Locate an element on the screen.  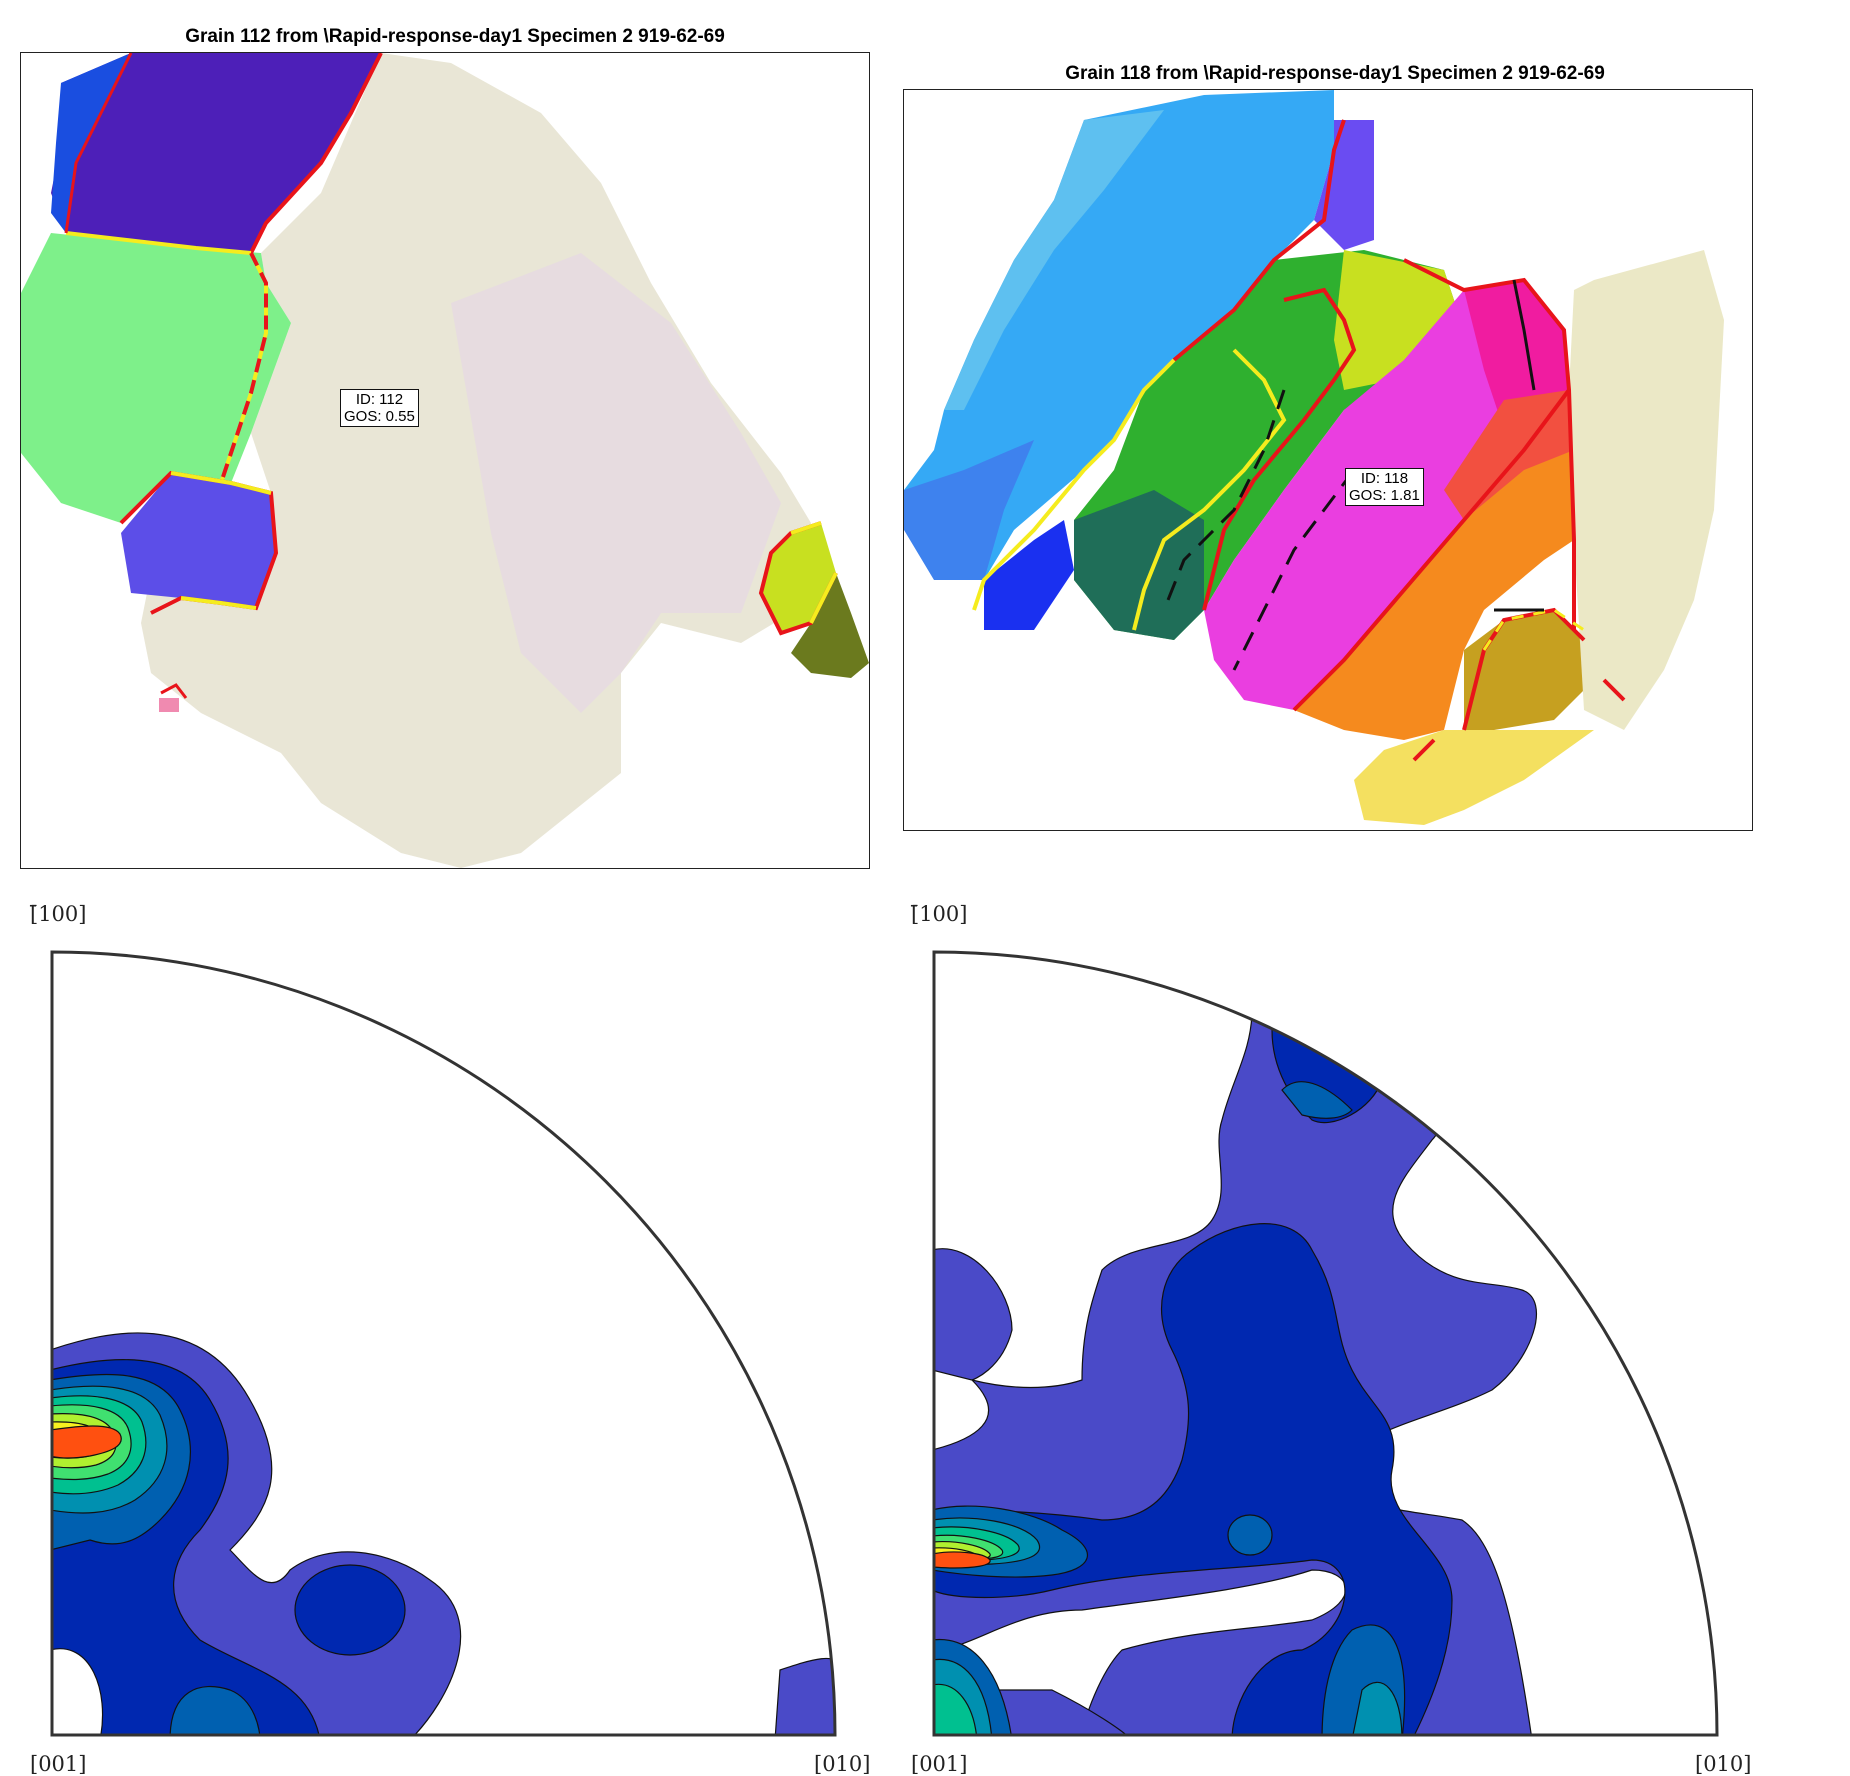
pf1-hole is located at coordinates (78, 1691).